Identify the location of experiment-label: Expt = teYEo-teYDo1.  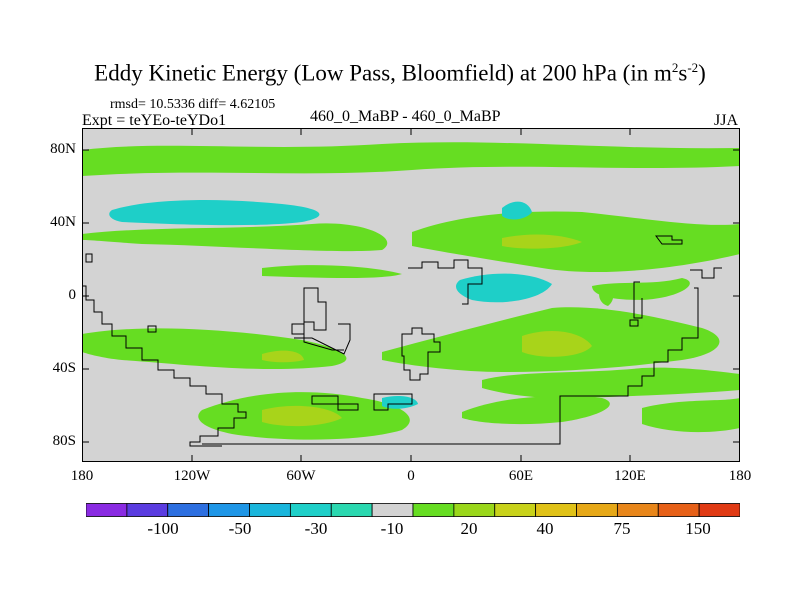
(154, 120).